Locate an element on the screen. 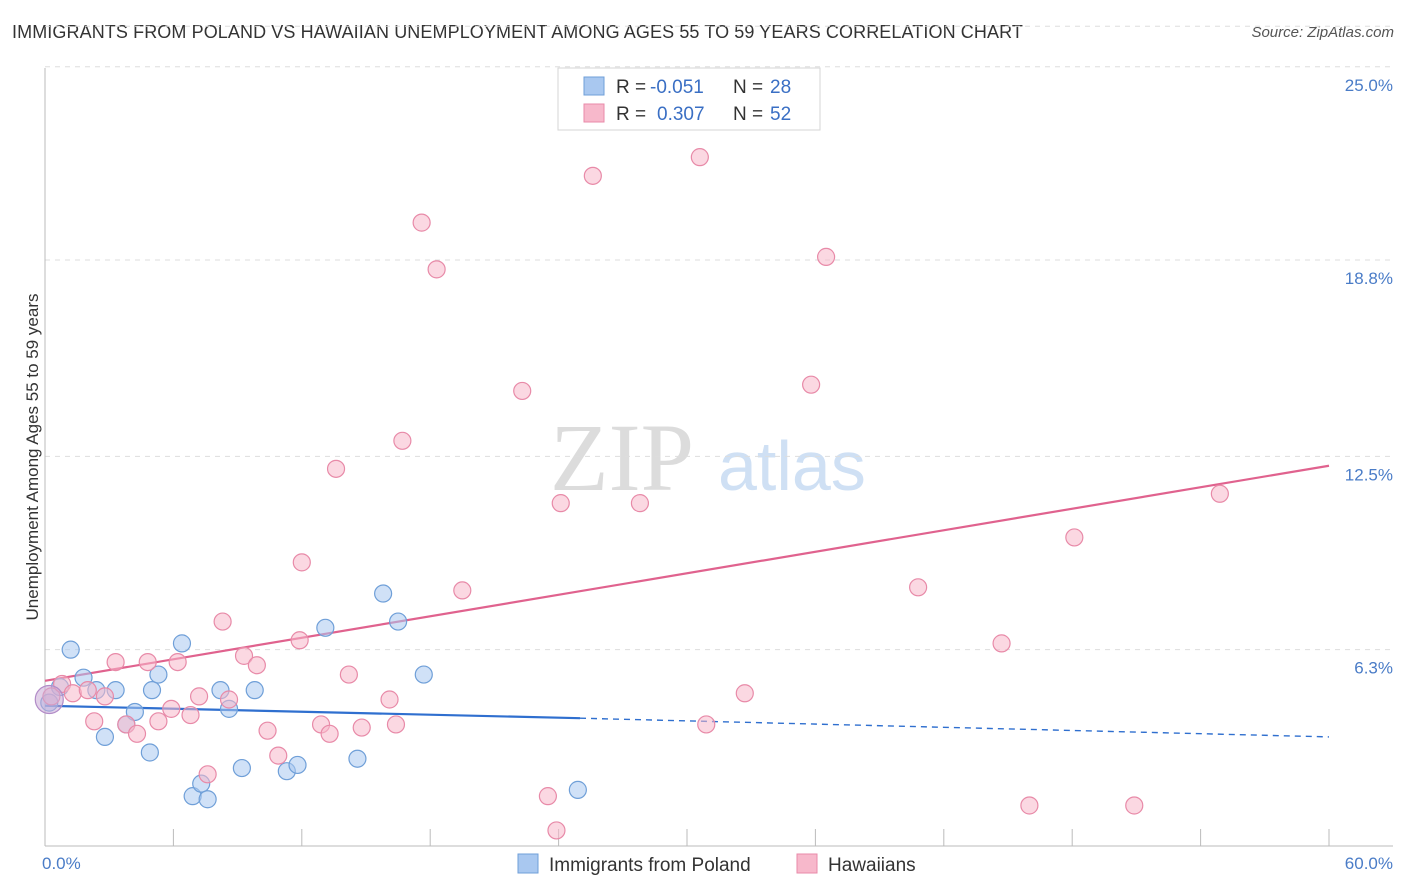 The width and height of the screenshot is (1406, 892). x-tick-labels: 0.0% 60.0% is located at coordinates (717, 863).